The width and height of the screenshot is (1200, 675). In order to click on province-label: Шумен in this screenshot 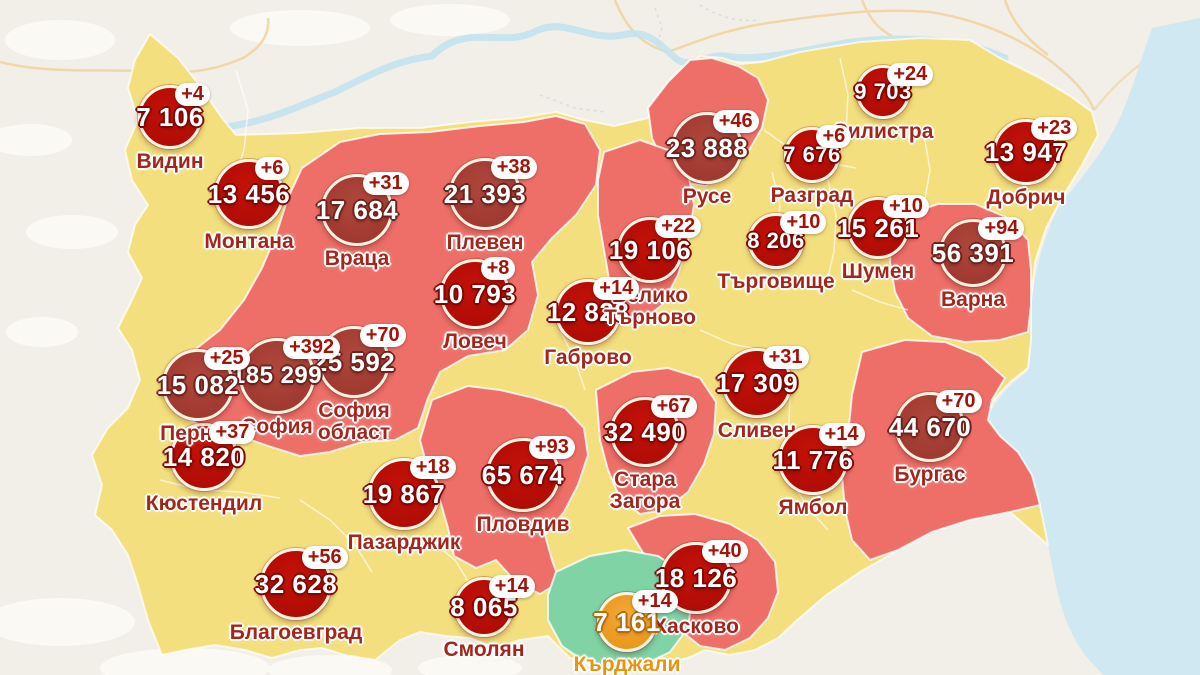, I will do `click(878, 271)`.